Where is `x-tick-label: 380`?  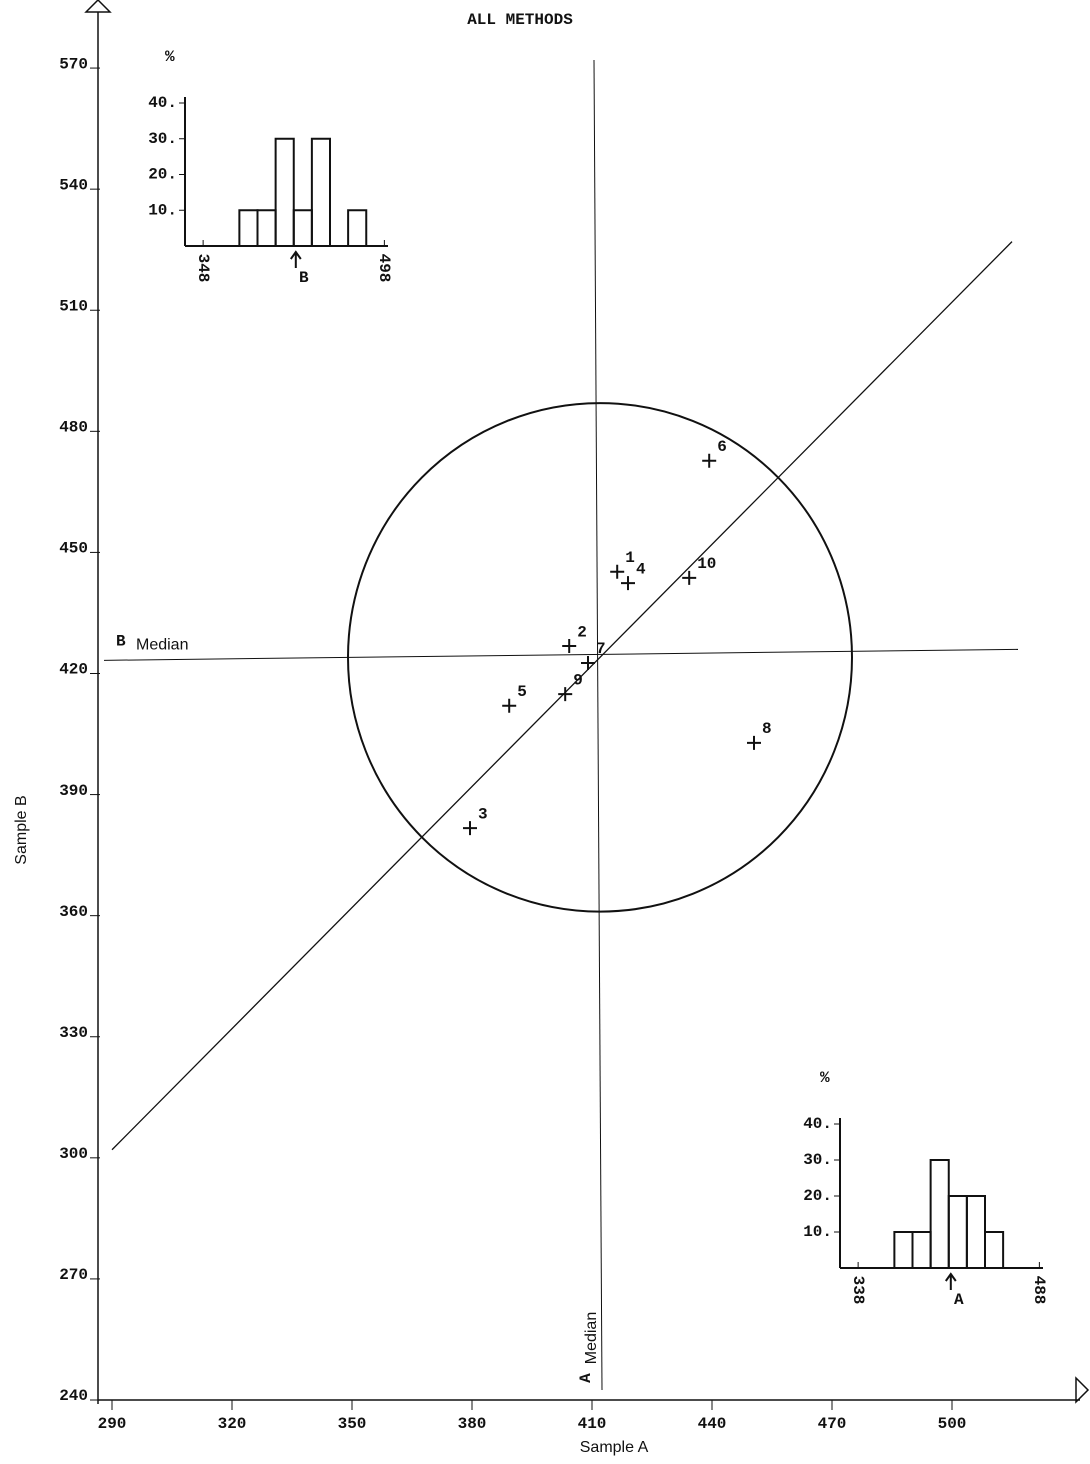
x-tick-label: 380 is located at coordinates (472, 1424).